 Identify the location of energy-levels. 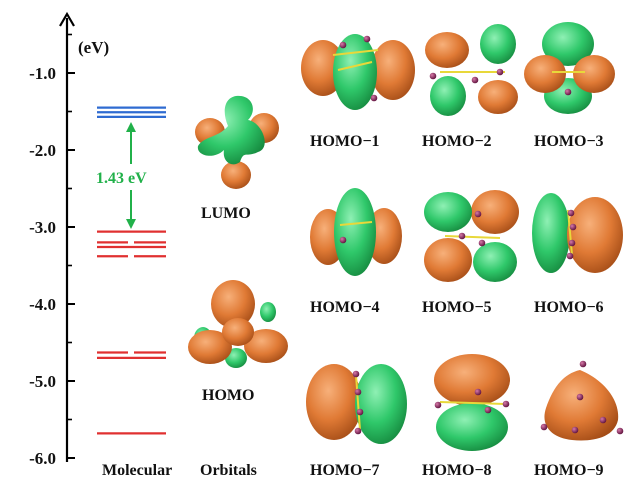
(131, 270).